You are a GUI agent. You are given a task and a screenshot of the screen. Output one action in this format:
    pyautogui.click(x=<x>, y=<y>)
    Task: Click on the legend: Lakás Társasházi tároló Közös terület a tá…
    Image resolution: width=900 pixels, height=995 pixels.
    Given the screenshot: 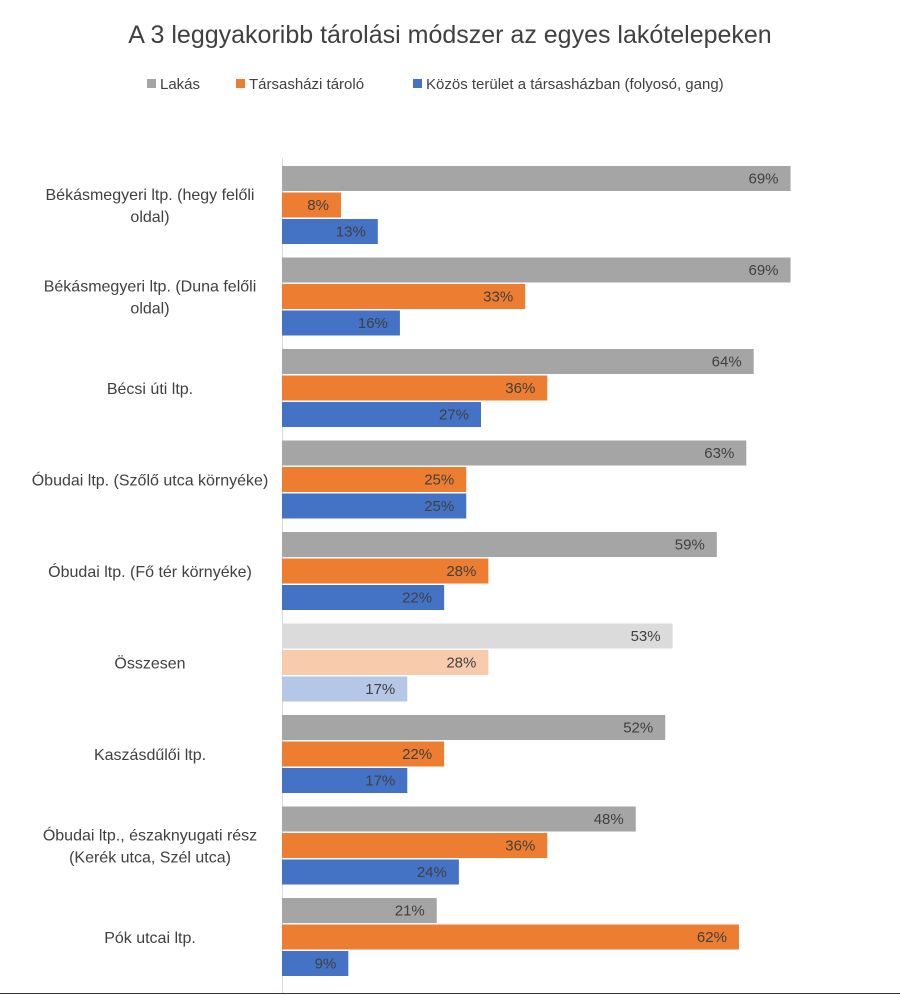 What is the action you would take?
    pyautogui.click(x=435, y=84)
    